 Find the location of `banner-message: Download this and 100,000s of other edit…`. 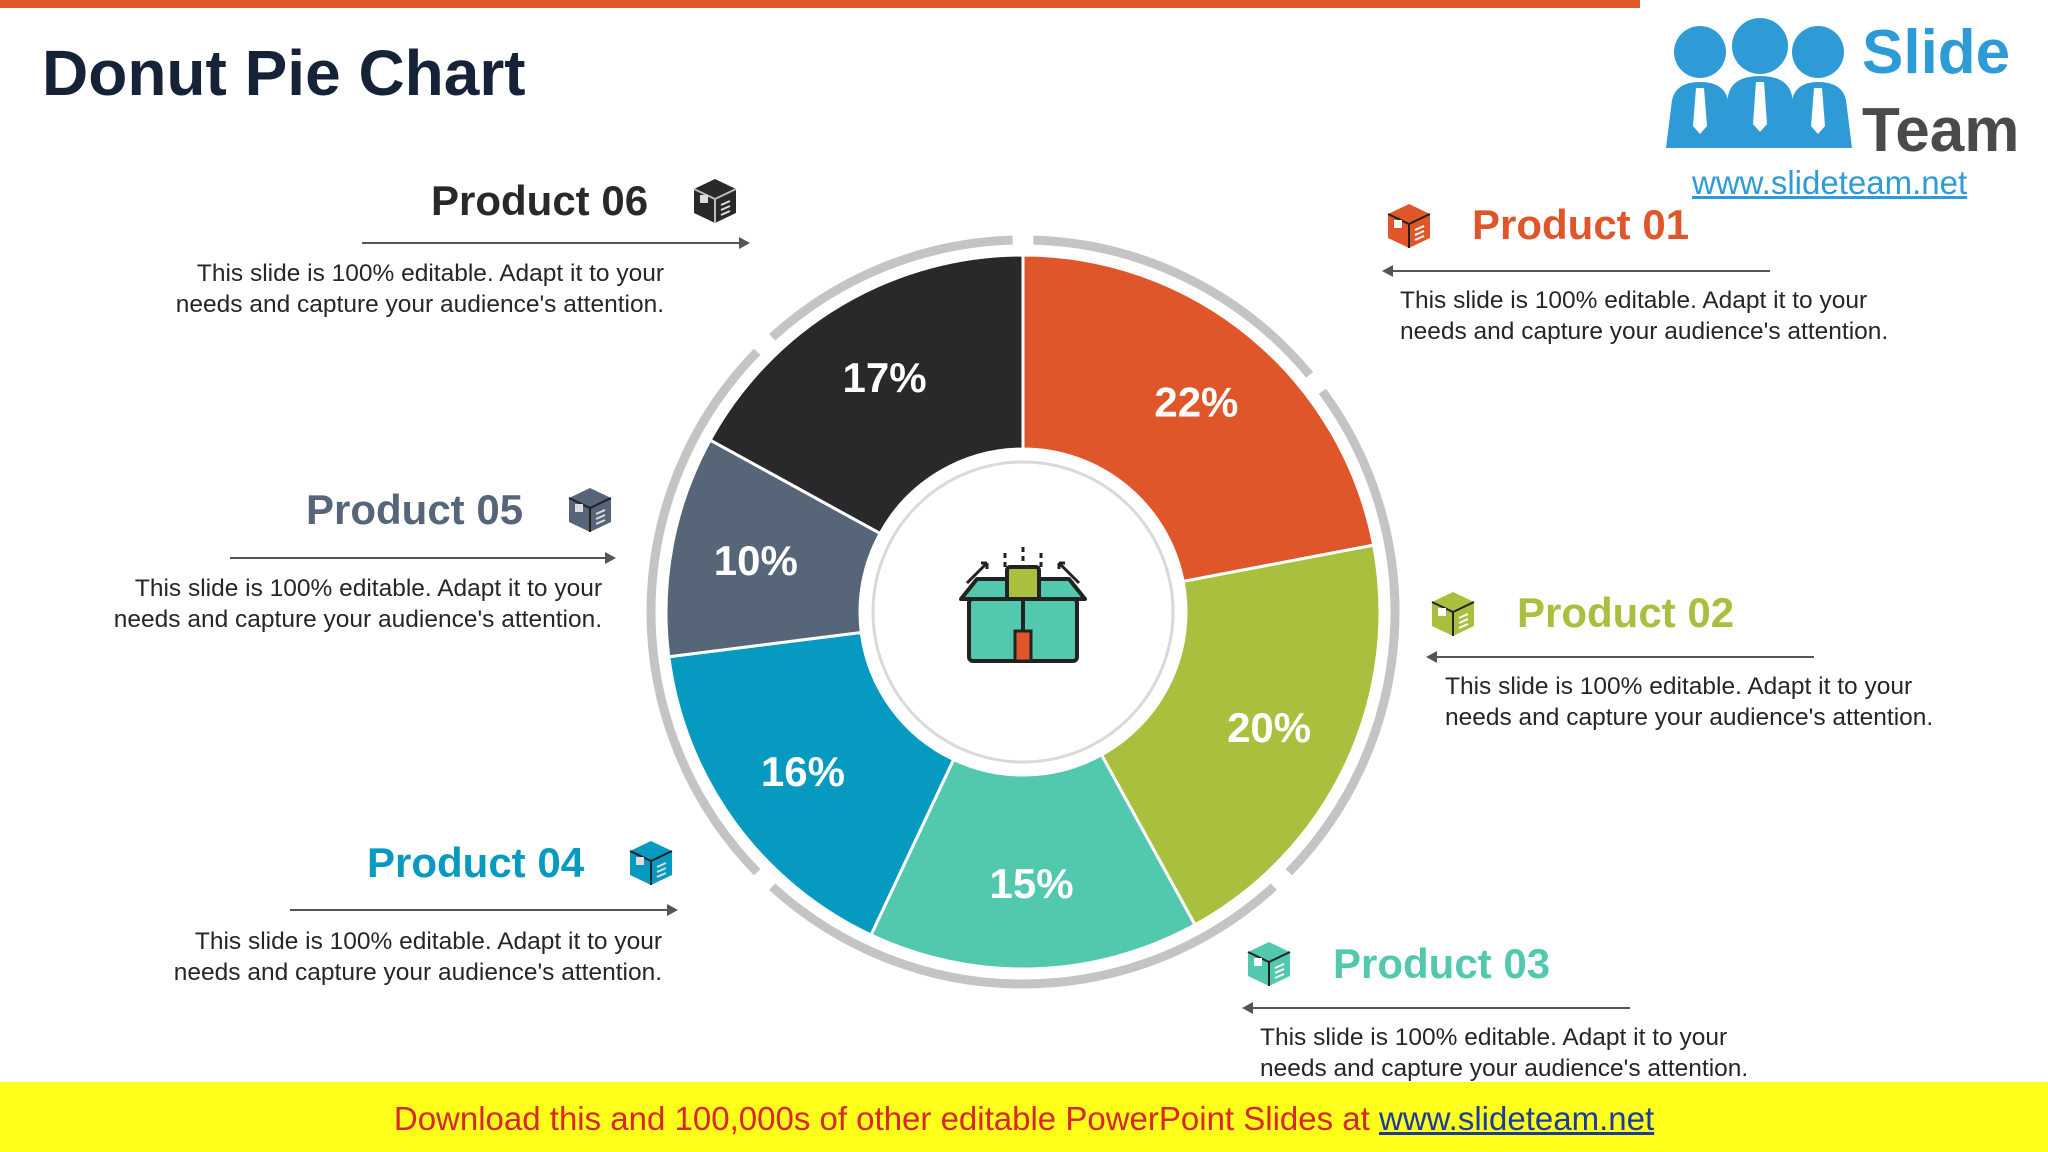

banner-message: Download this and 100,000s of other edit… is located at coordinates (886, 1118).